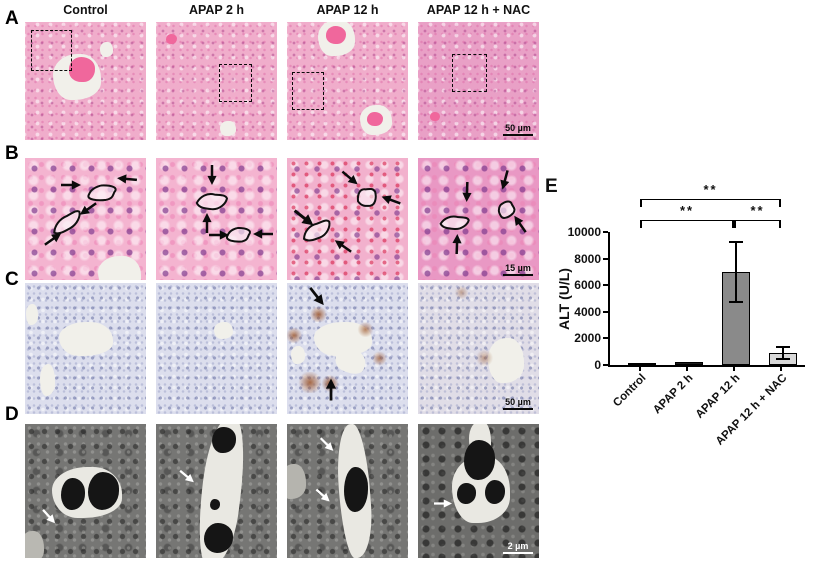 The width and height of the screenshot is (819, 563). What do you see at coordinates (107, 50) in the screenshot?
I see `small-vessel` at bounding box center [107, 50].